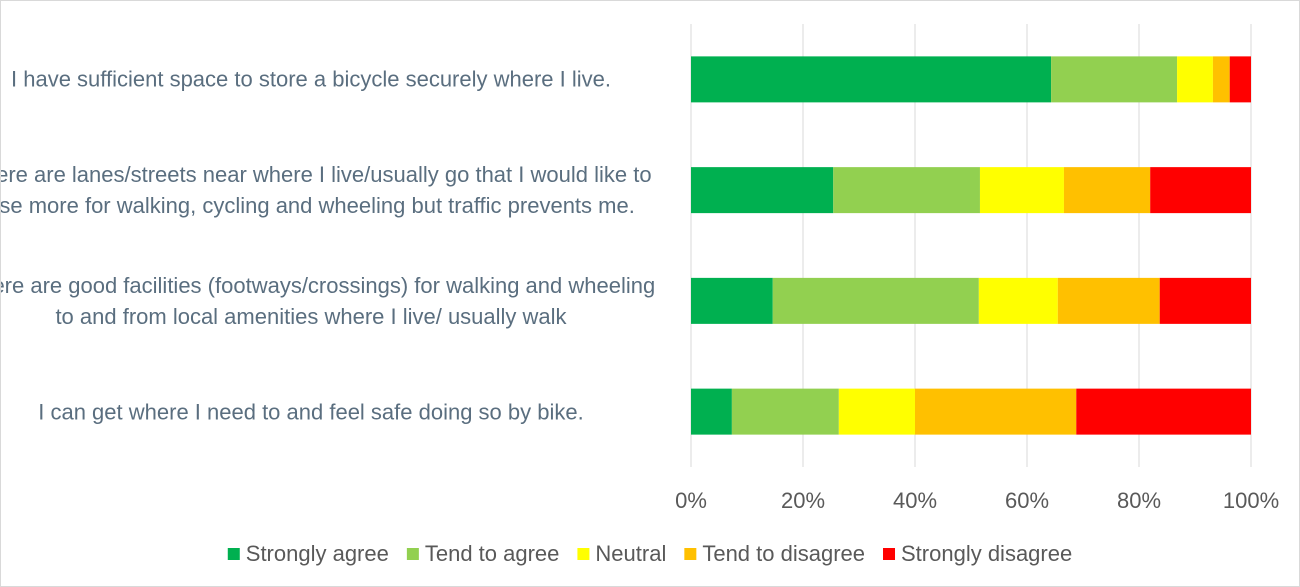 The height and width of the screenshot is (587, 1300). What do you see at coordinates (691, 500) in the screenshot?
I see `x-tick-label: 0%` at bounding box center [691, 500].